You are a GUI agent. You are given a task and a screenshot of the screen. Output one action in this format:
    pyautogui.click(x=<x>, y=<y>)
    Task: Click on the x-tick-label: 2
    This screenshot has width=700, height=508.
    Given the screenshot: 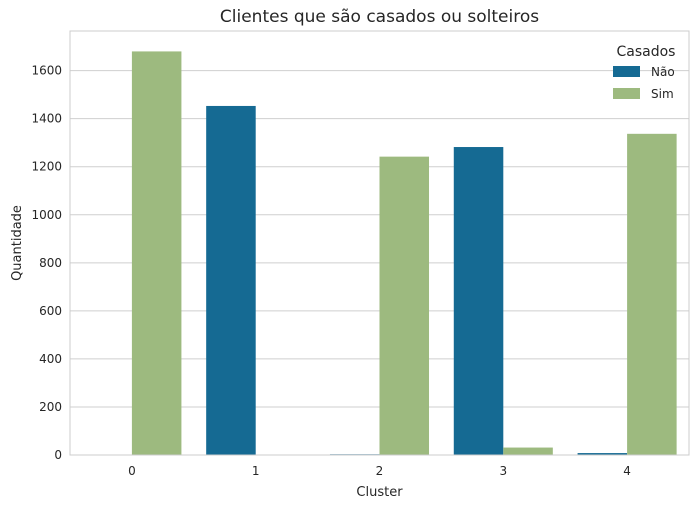 What is the action you would take?
    pyautogui.click(x=380, y=471)
    